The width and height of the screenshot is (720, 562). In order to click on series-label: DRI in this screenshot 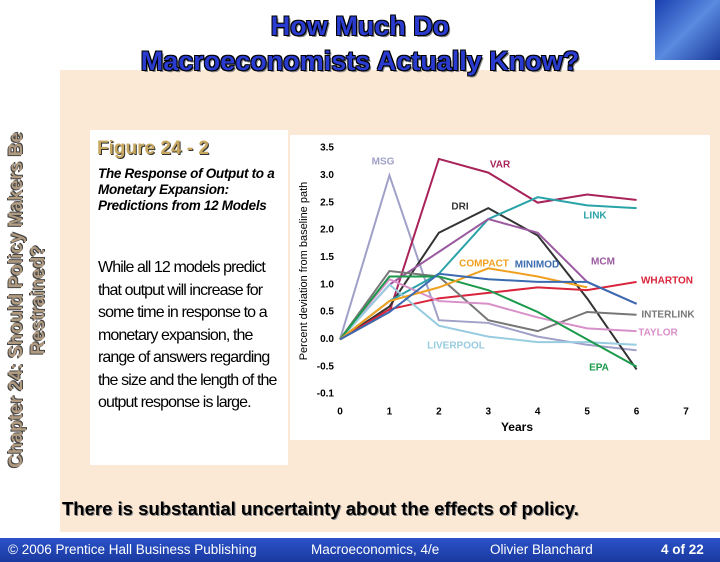, I will do `click(459, 207)`.